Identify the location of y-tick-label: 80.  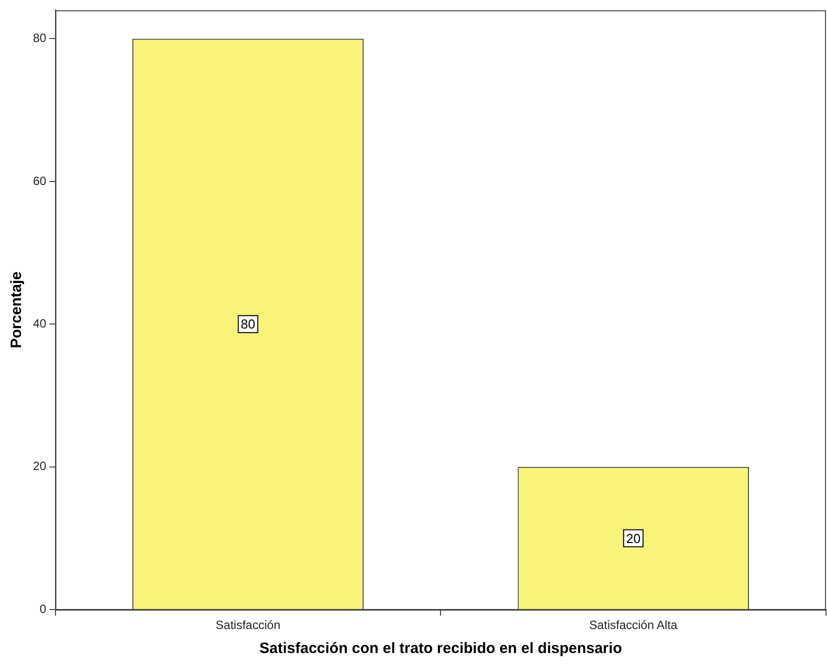
(39, 38).